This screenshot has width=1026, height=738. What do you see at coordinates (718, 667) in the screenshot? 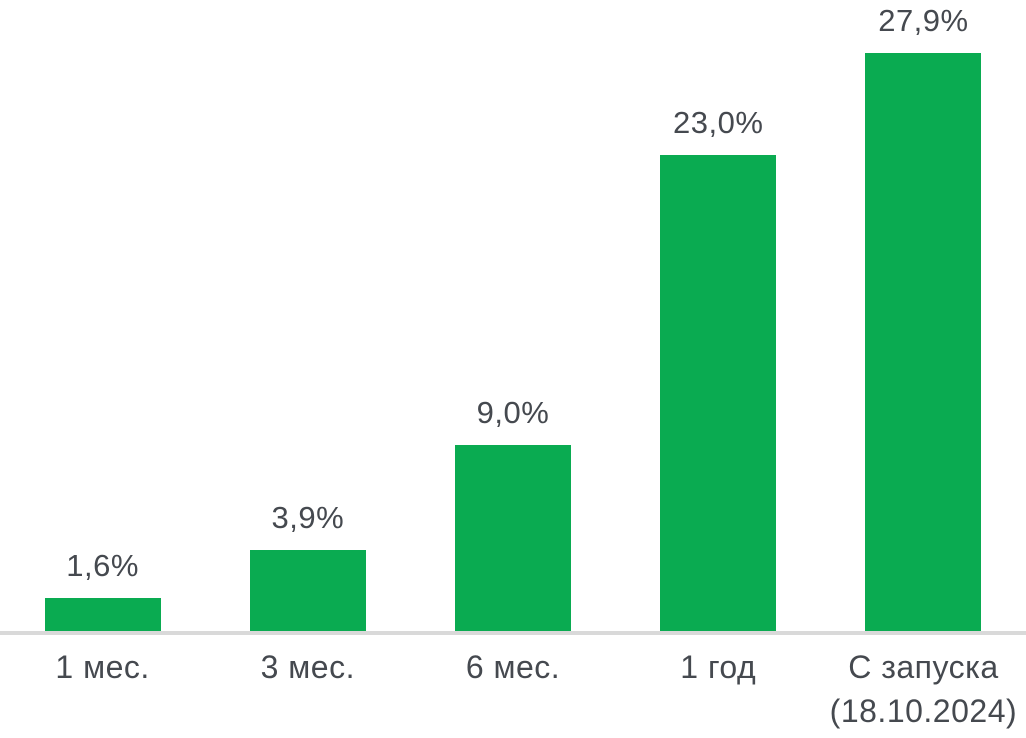
I see `category-label: 1 год` at bounding box center [718, 667].